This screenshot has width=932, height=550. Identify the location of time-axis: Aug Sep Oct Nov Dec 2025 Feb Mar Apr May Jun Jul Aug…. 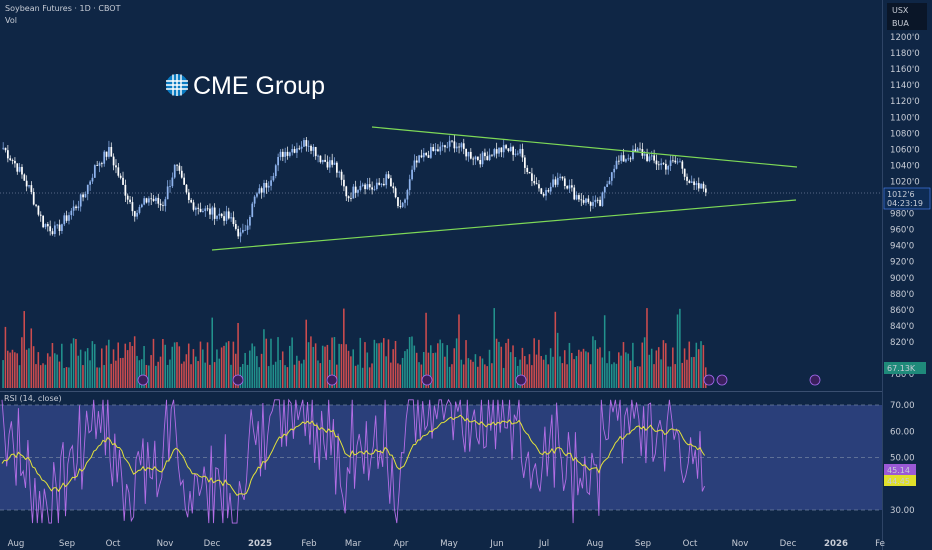
(446, 544).